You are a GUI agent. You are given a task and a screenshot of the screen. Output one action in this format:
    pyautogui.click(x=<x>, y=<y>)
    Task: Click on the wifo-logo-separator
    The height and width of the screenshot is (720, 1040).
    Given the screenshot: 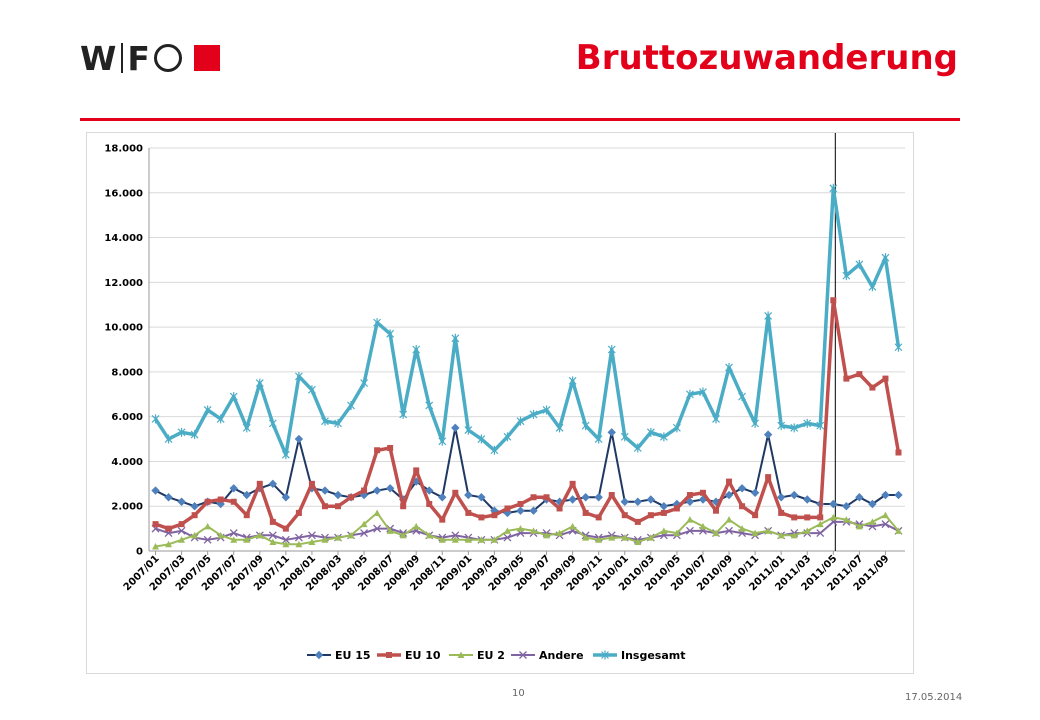 What is the action you would take?
    pyautogui.click(x=122, y=58)
    